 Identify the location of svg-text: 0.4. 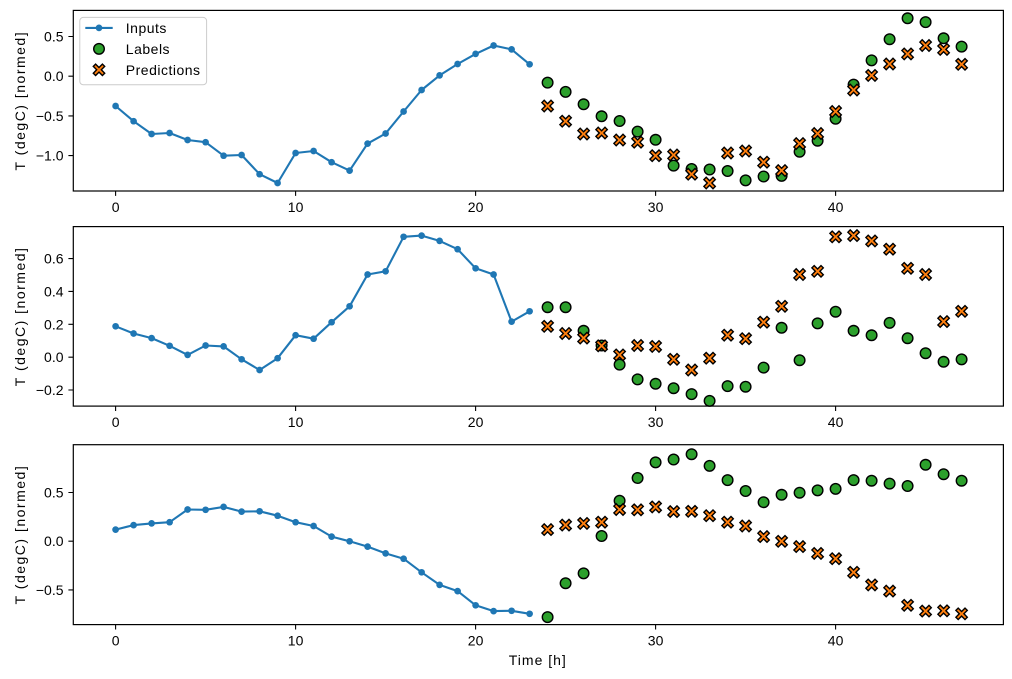
(54, 291).